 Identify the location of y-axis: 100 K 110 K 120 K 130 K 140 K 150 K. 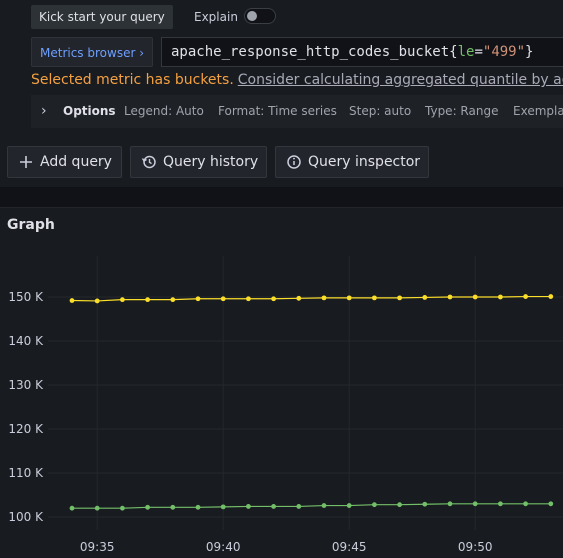
(26, 407).